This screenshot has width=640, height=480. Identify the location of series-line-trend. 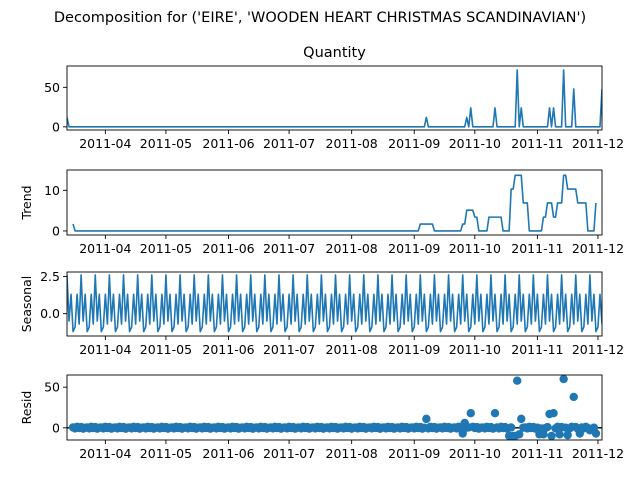
(334, 203).